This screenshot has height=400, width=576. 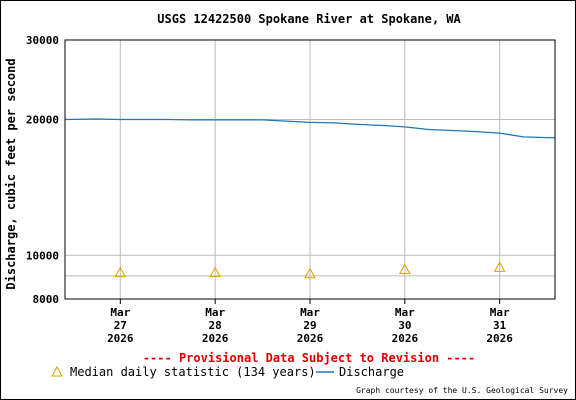 I want to click on legend-discharge-label: Discharge, so click(x=371, y=372).